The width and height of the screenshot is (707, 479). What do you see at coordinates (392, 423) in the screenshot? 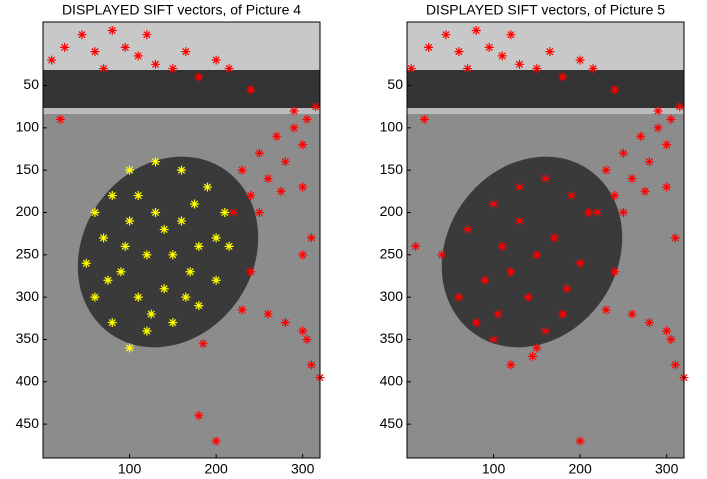
I see `y-tick-label: 450` at bounding box center [392, 423].